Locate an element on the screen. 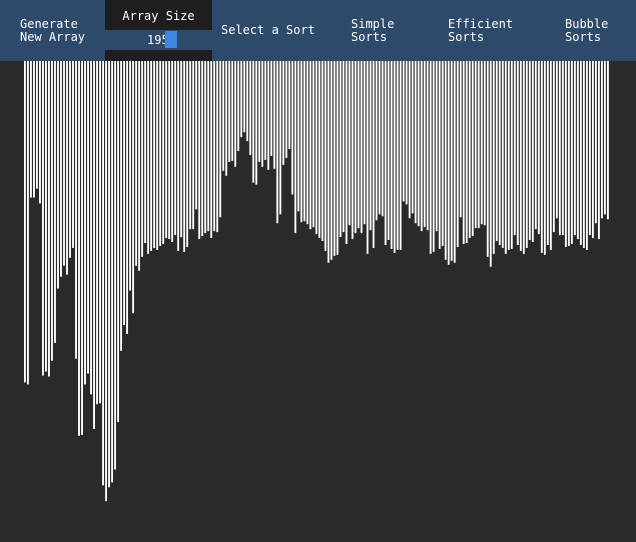 This screenshot has width=636, height=542. bubble-sorts-button: Bubble Sorts is located at coordinates (600, 30).